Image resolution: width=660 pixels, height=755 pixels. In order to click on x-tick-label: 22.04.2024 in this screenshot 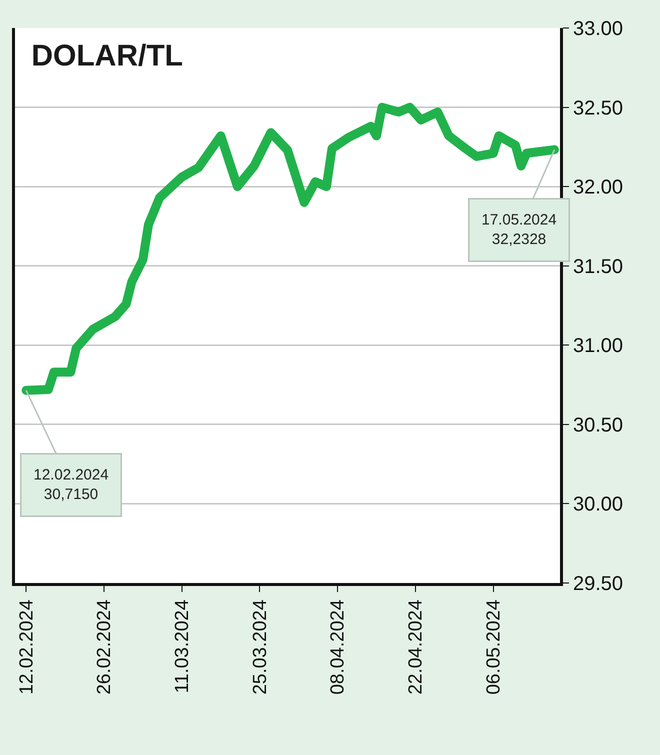, I will do `click(416, 647)`.